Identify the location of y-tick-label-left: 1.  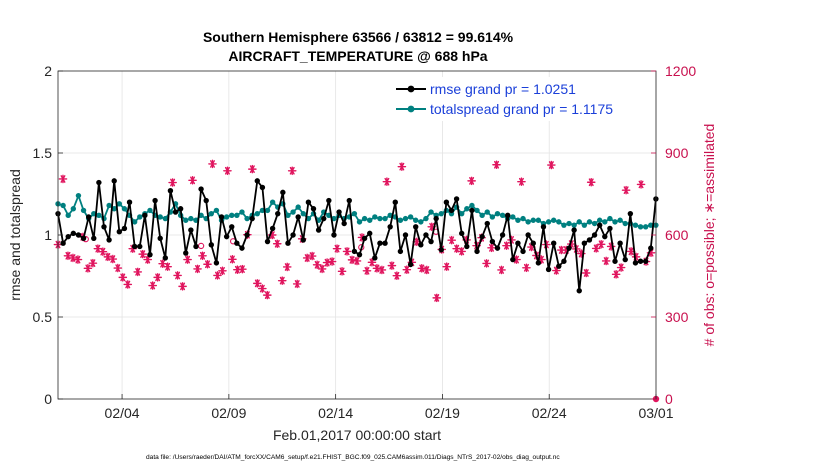
(48, 235).